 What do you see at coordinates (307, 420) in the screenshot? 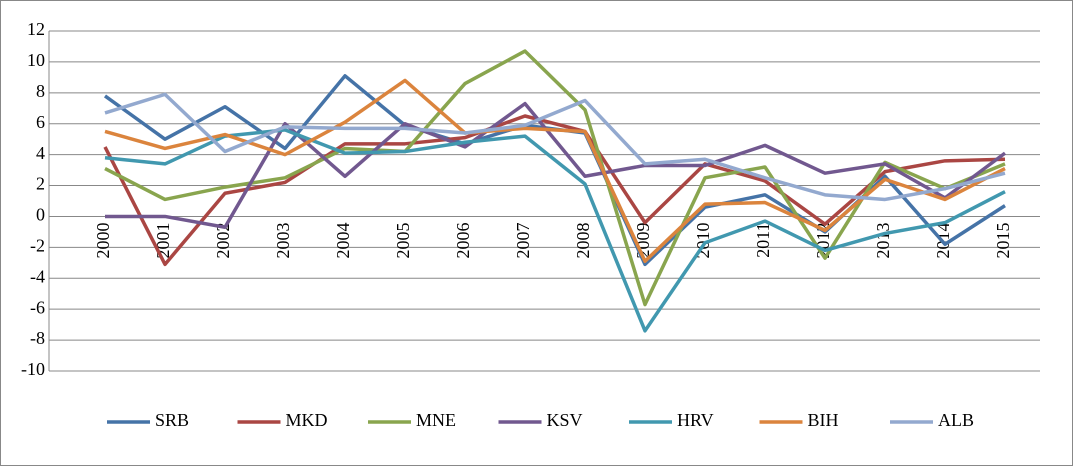
I see `legend-label: MKD` at bounding box center [307, 420].